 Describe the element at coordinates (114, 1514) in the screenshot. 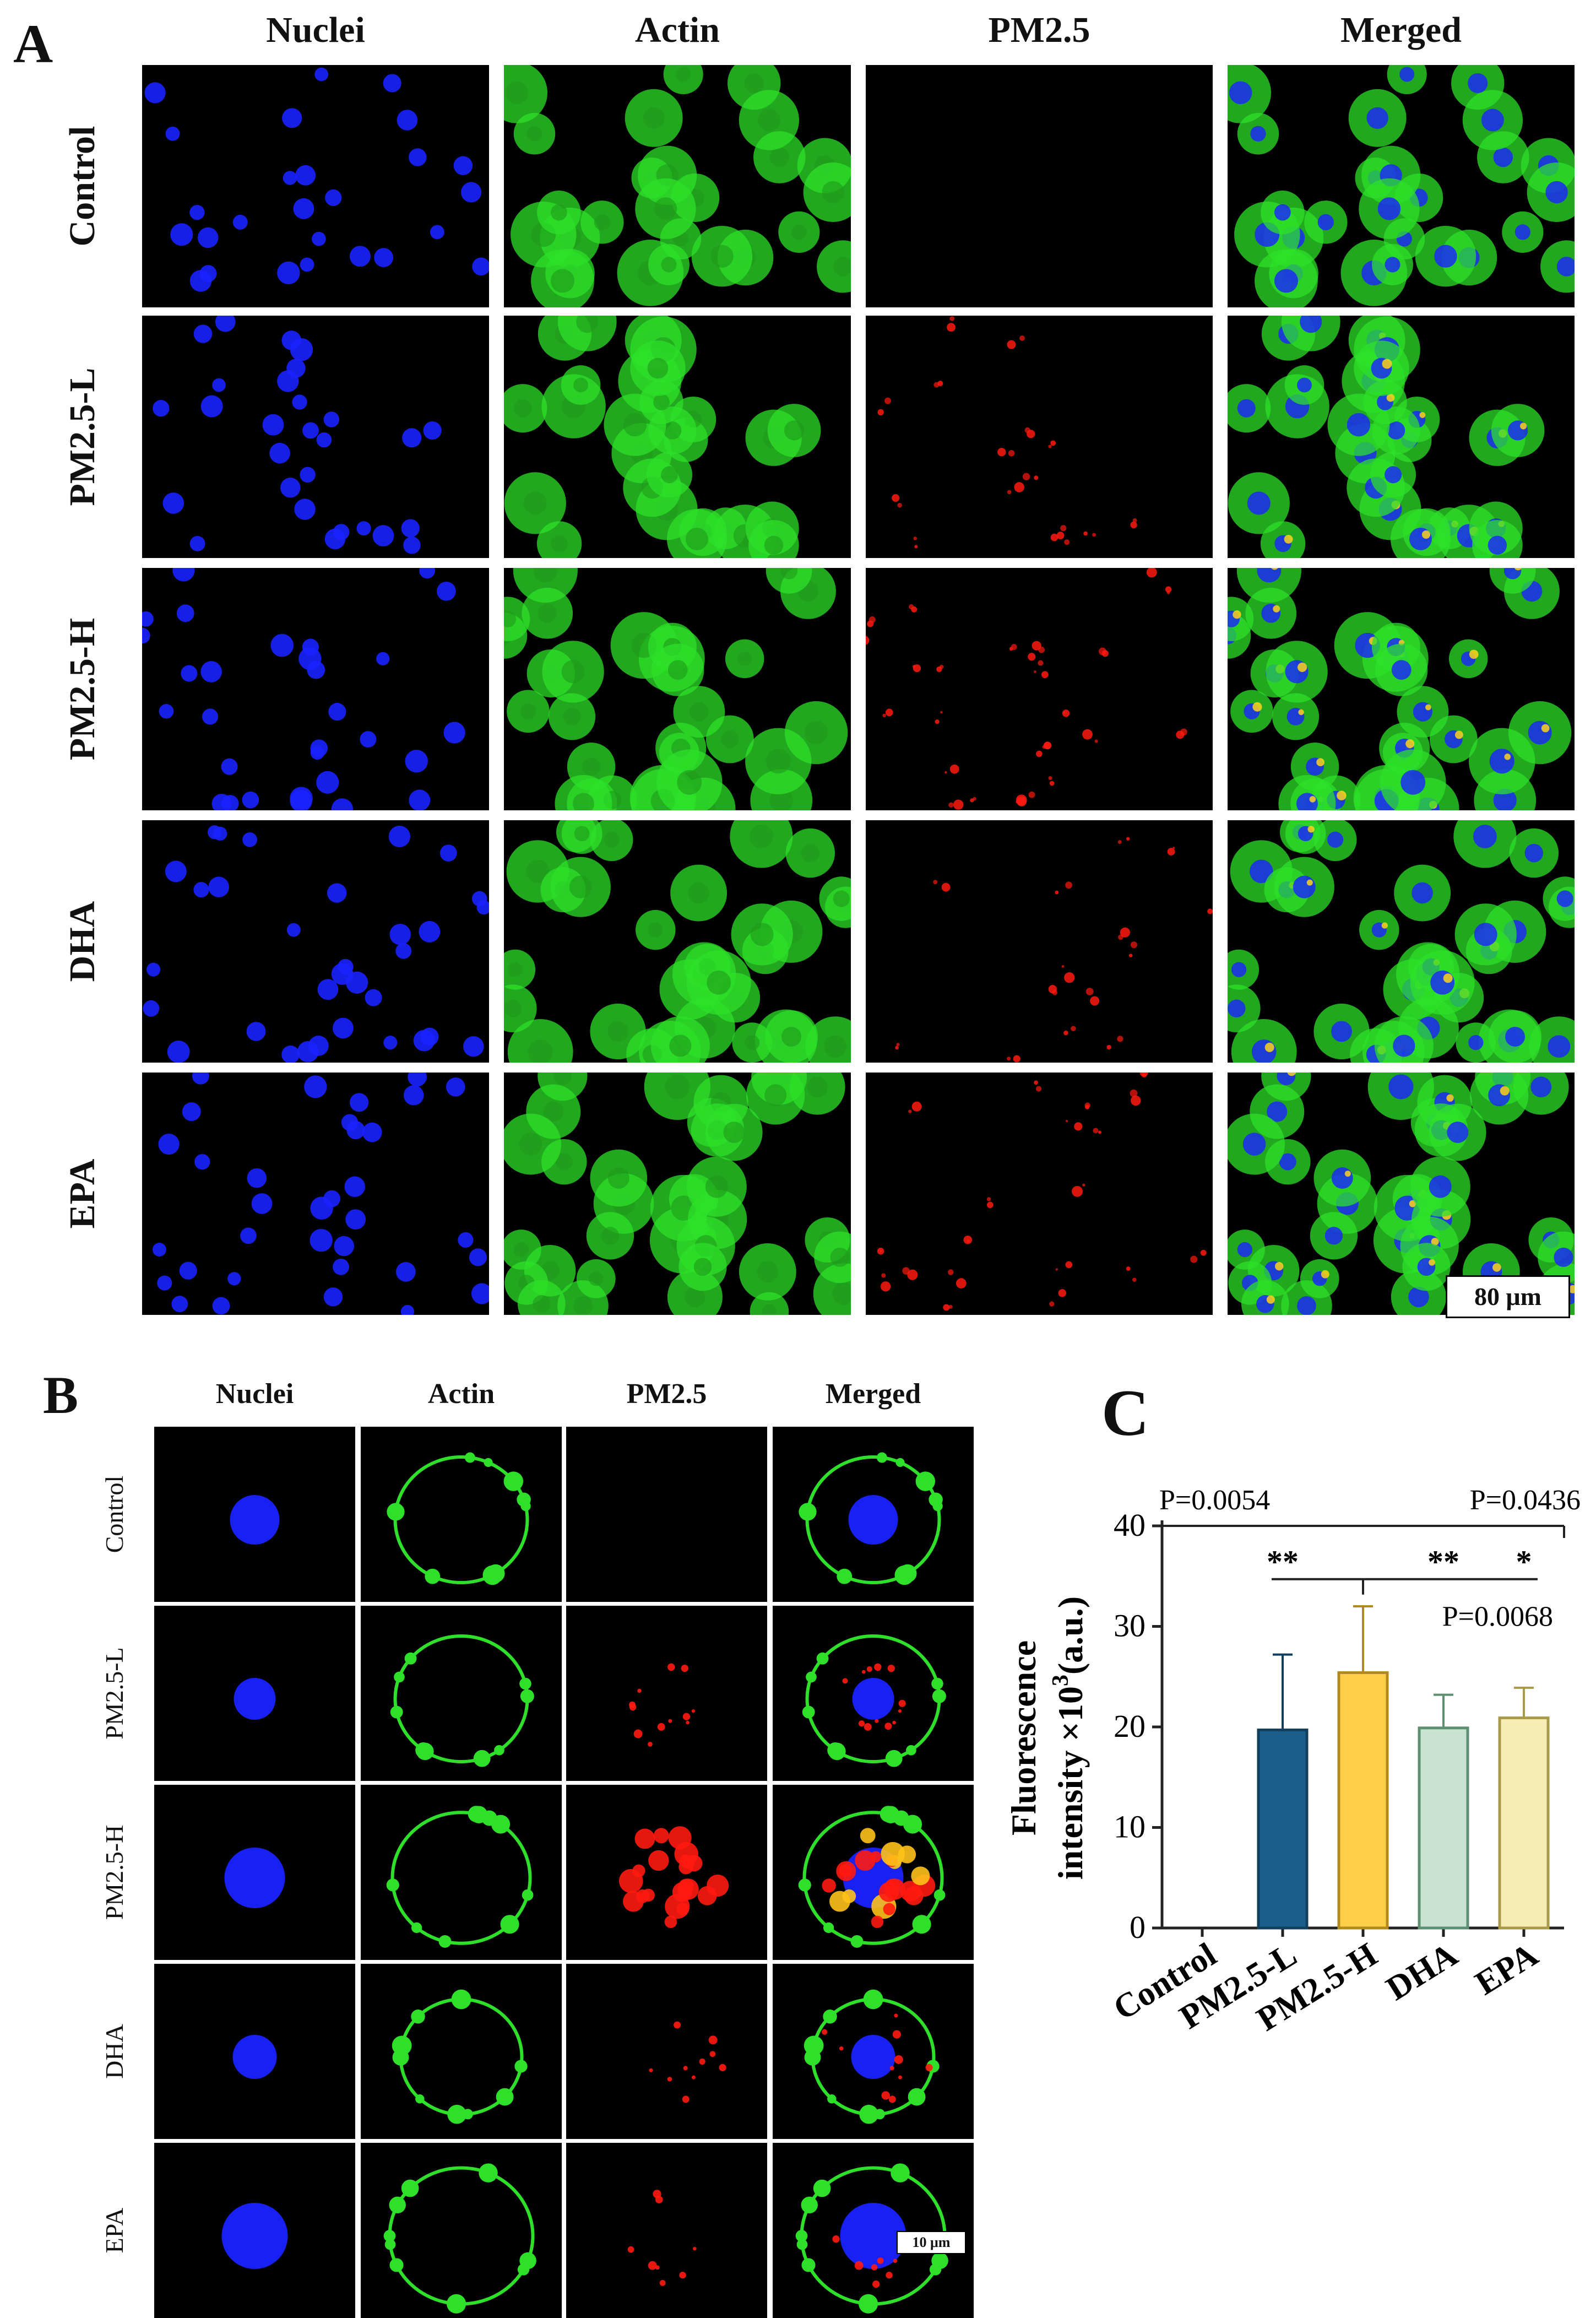

I see `panel-b-row-label: Control` at that location.